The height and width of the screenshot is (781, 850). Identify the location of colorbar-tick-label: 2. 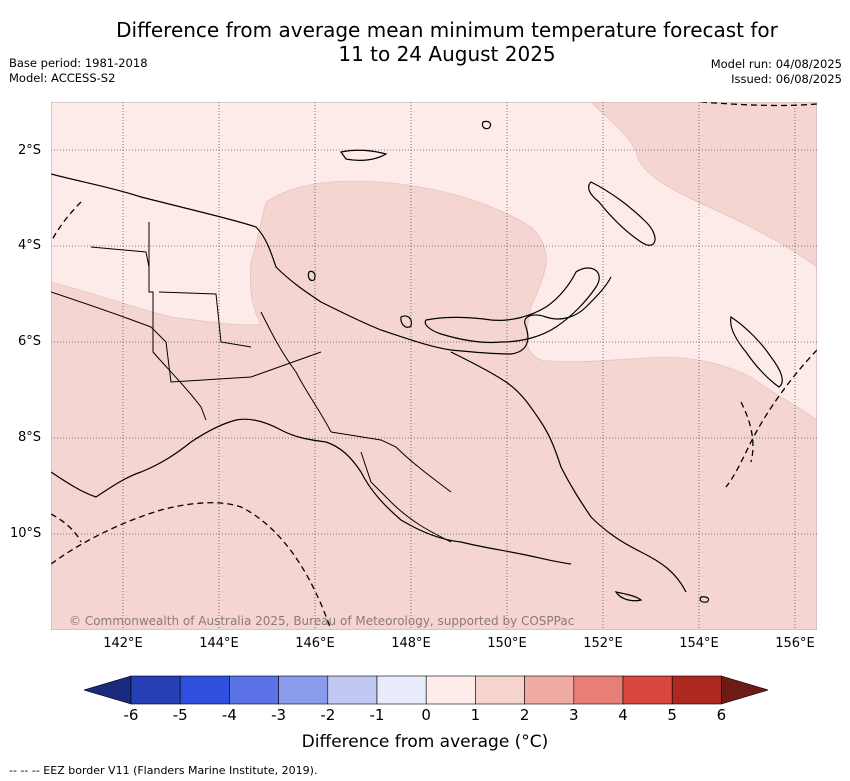
(524, 715).